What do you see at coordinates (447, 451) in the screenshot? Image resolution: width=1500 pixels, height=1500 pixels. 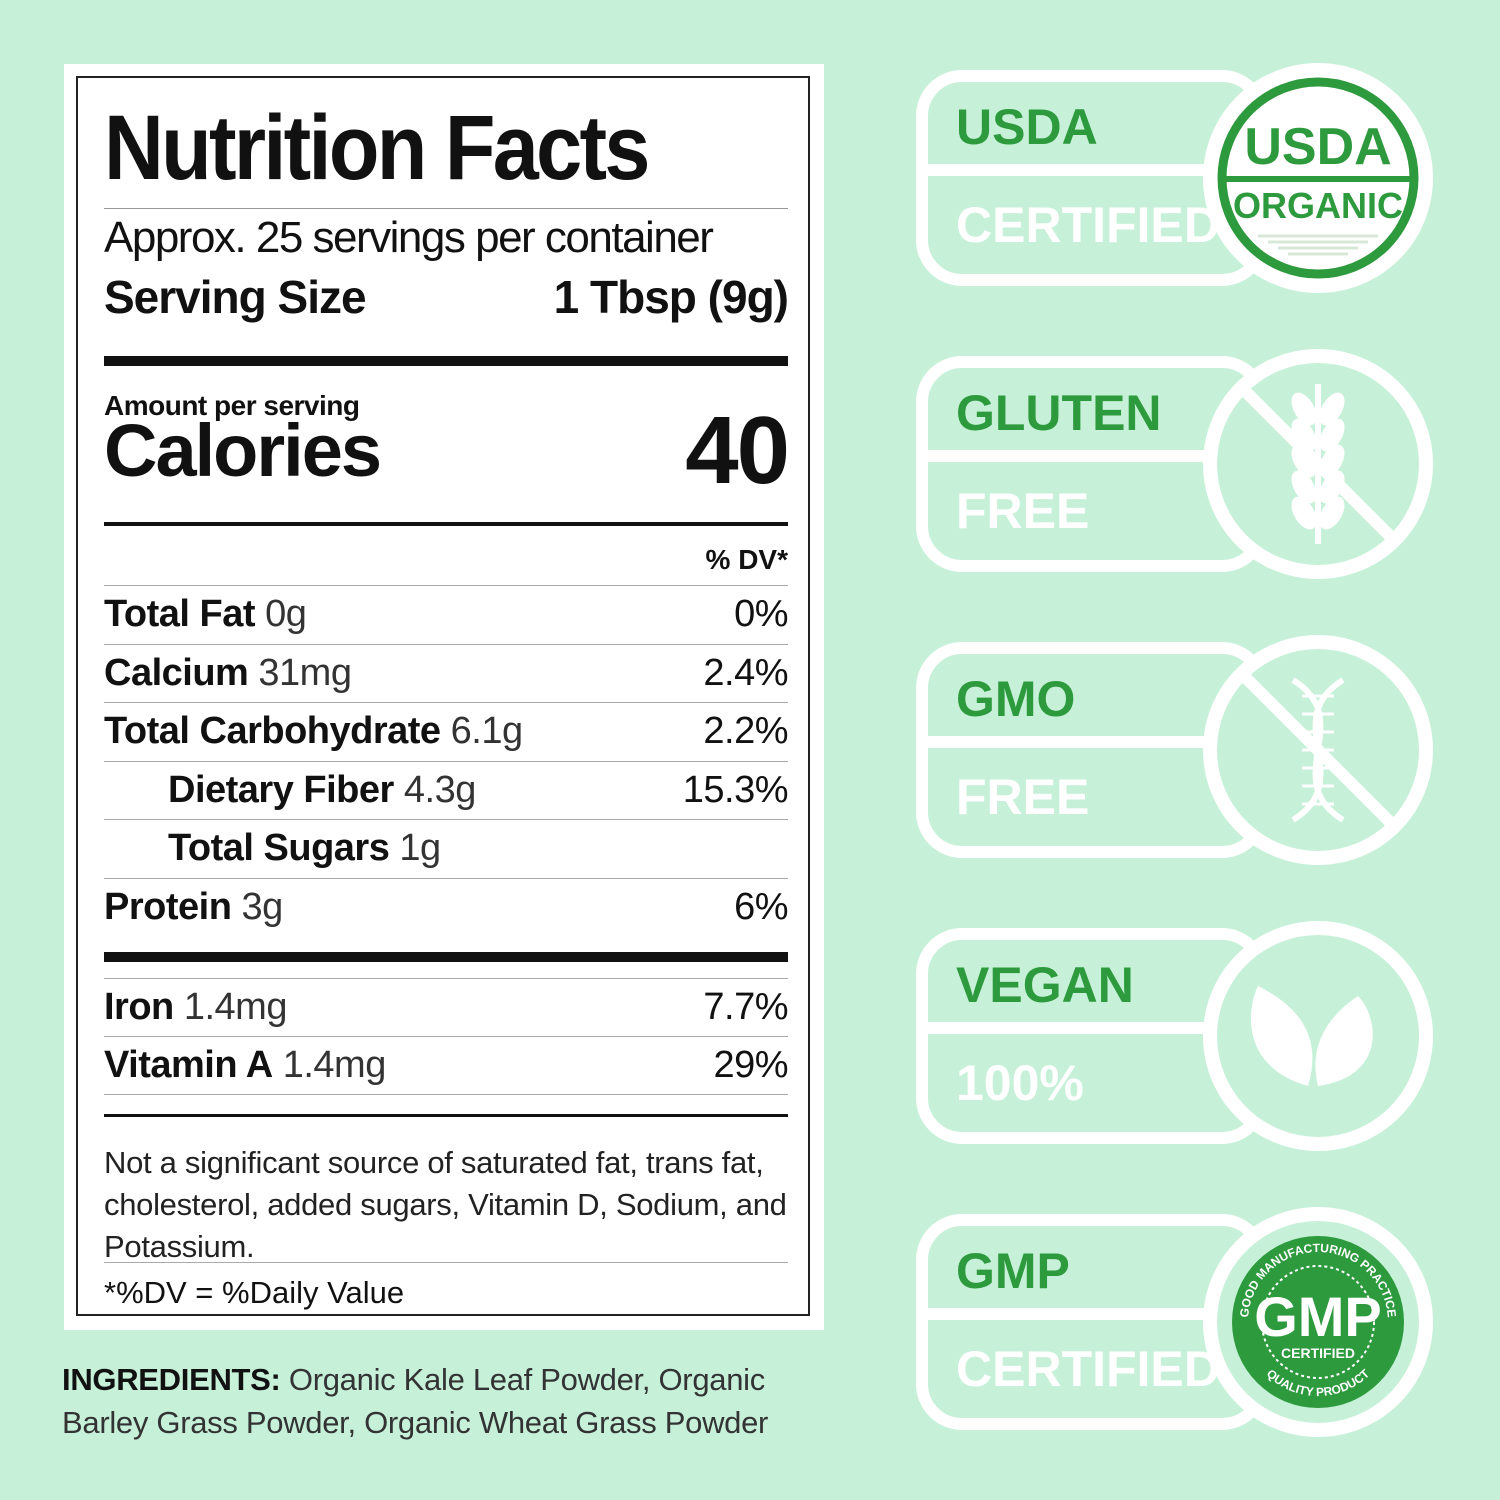 I see `calories: Calories 40` at bounding box center [447, 451].